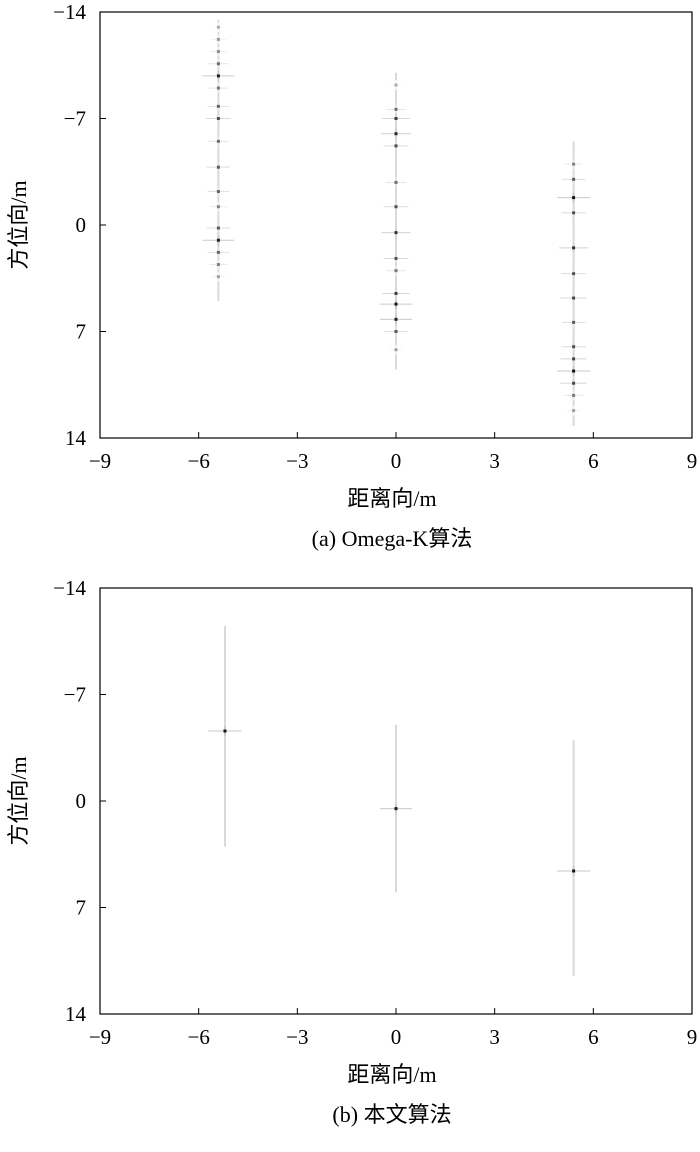  Describe the element at coordinates (297, 1037) in the screenshot. I see `x-tick-label: −3` at that location.